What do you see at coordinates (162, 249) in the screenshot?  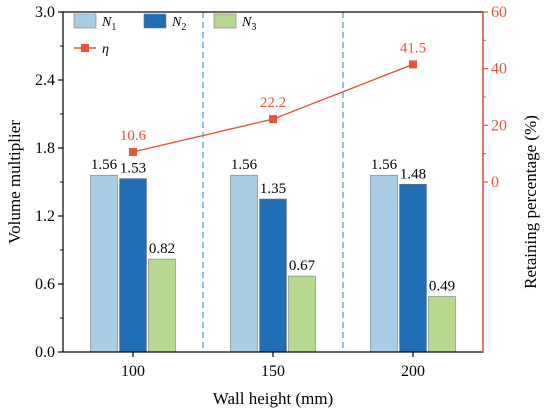 I see `bar-value-label: 0.82` at bounding box center [162, 249].